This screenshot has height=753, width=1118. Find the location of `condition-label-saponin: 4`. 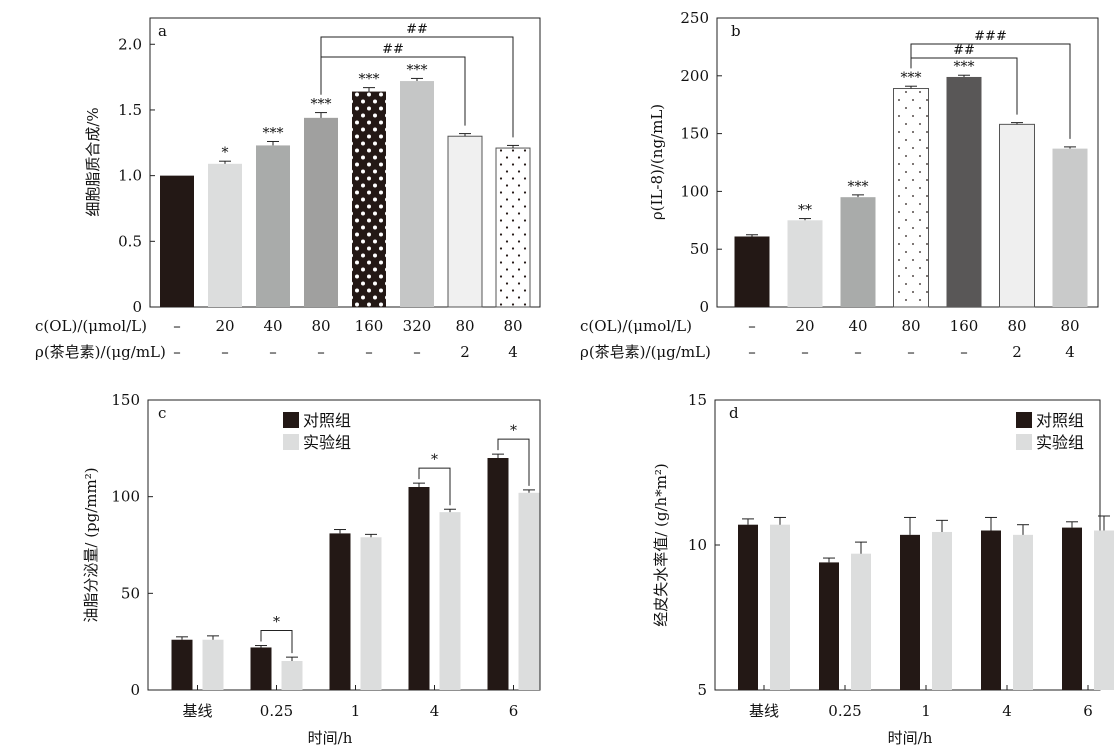

condition-label-saponin: 4 is located at coordinates (513, 352).